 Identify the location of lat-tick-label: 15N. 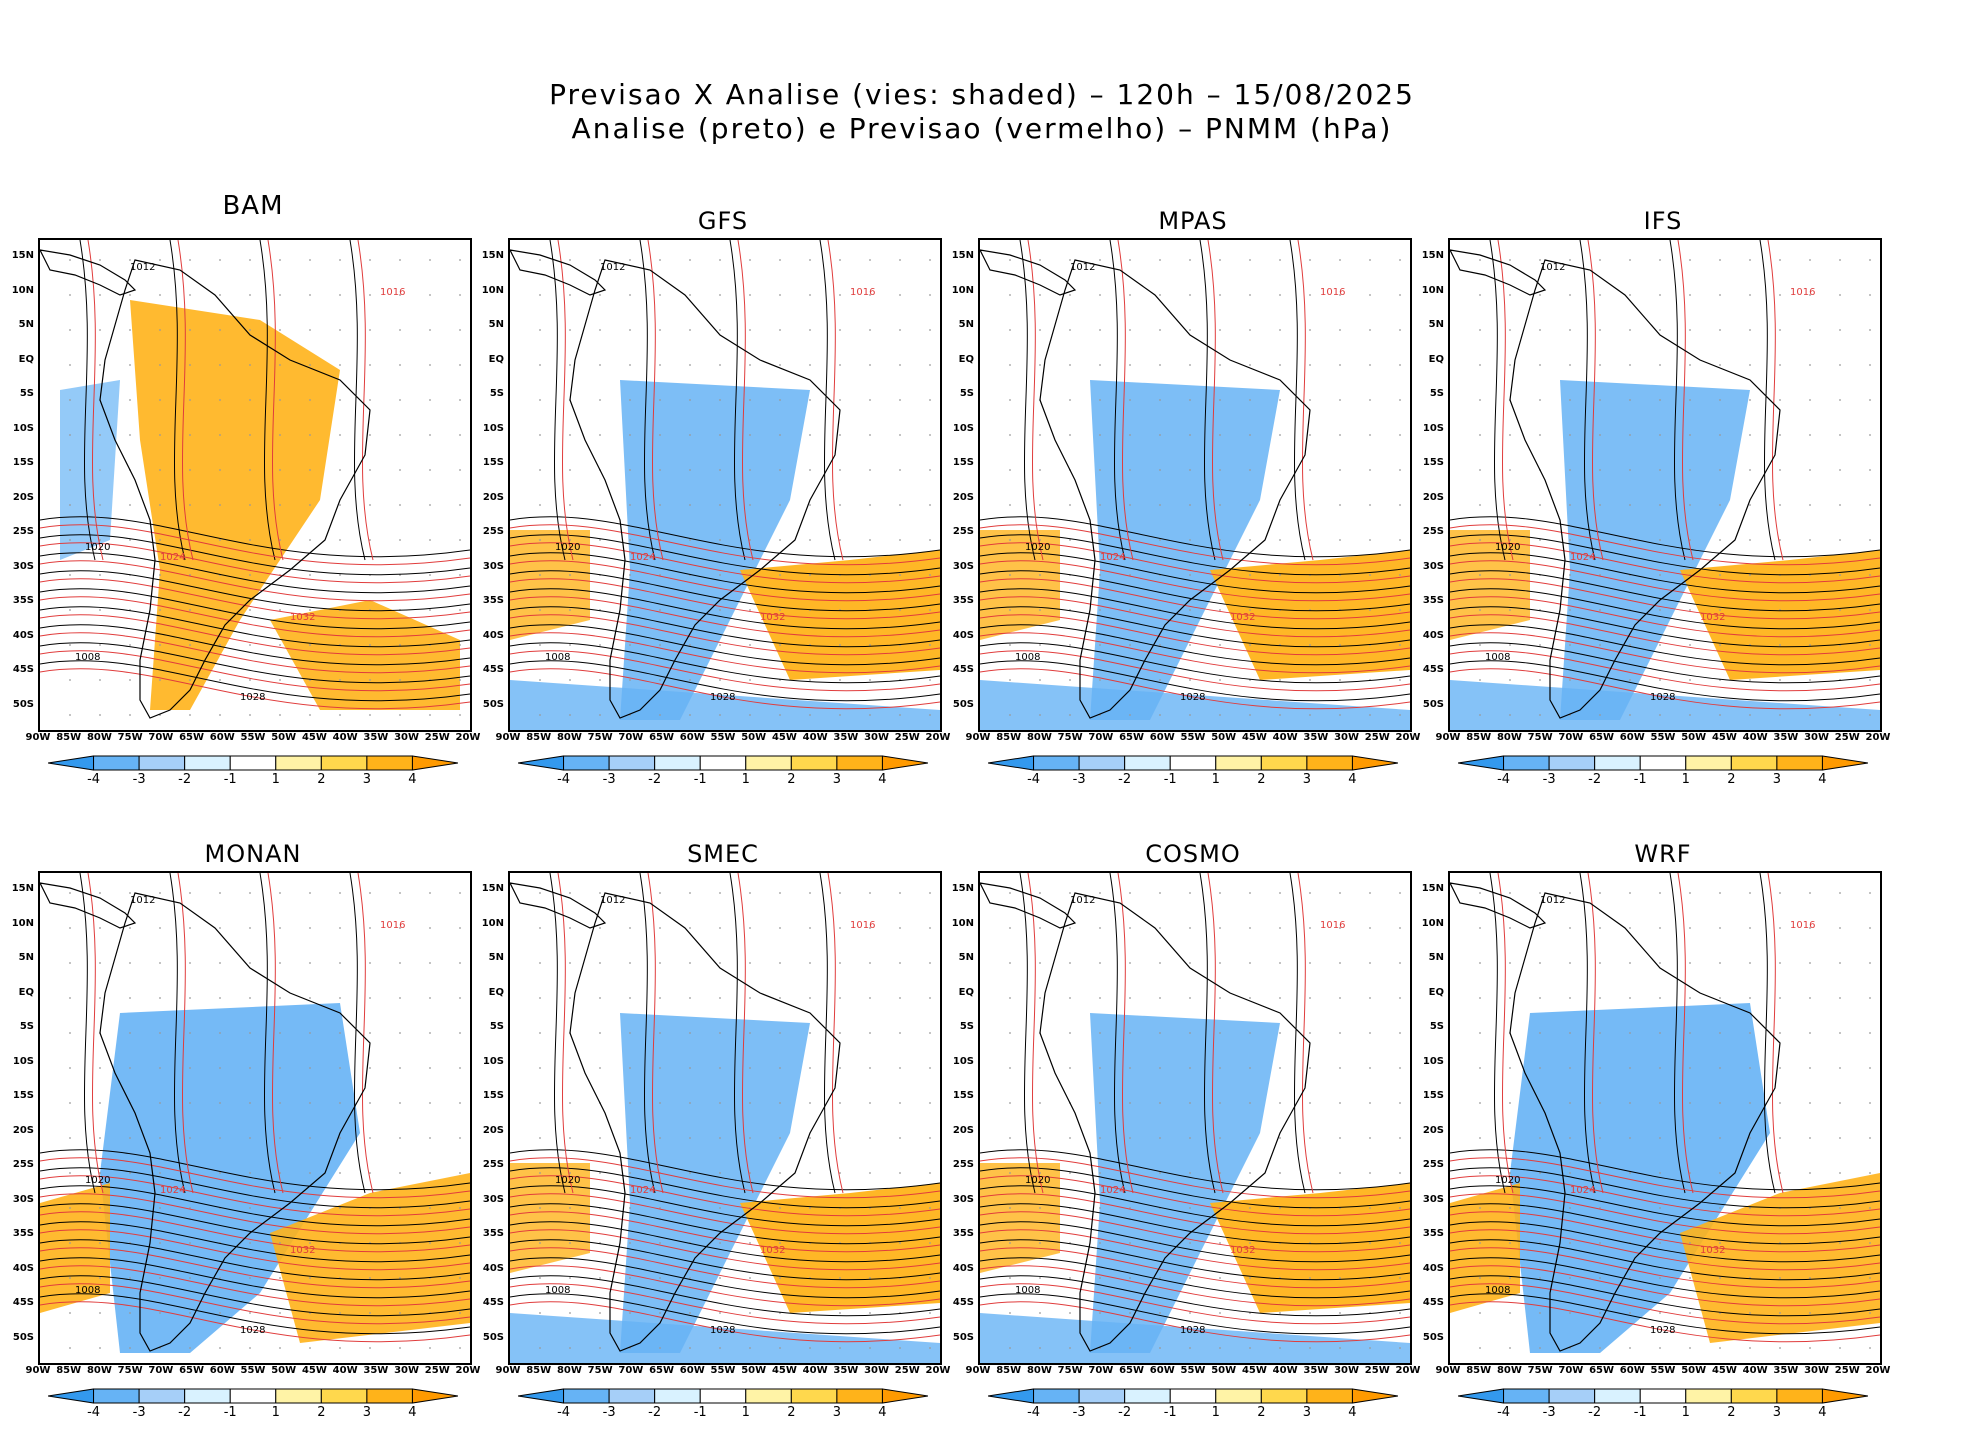
(22, 888).